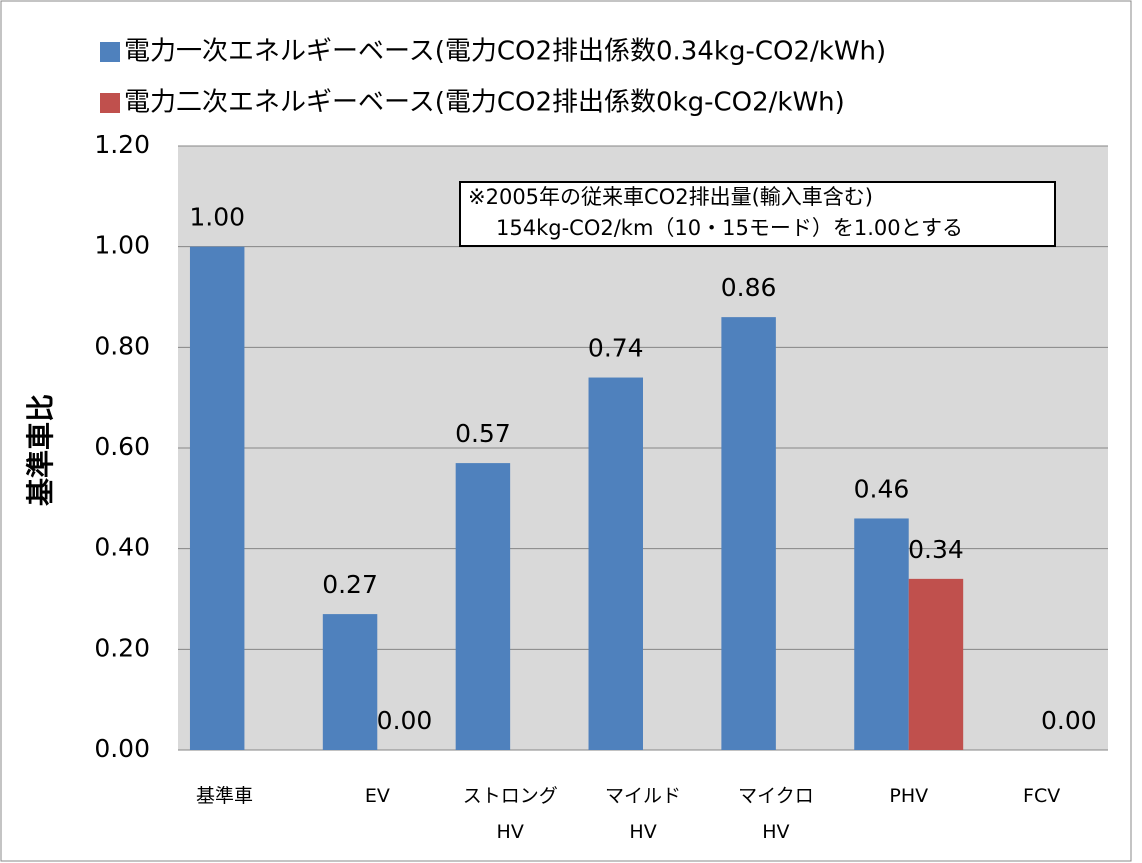  I want to click on y-tick-label: 0.20, so click(122, 647).